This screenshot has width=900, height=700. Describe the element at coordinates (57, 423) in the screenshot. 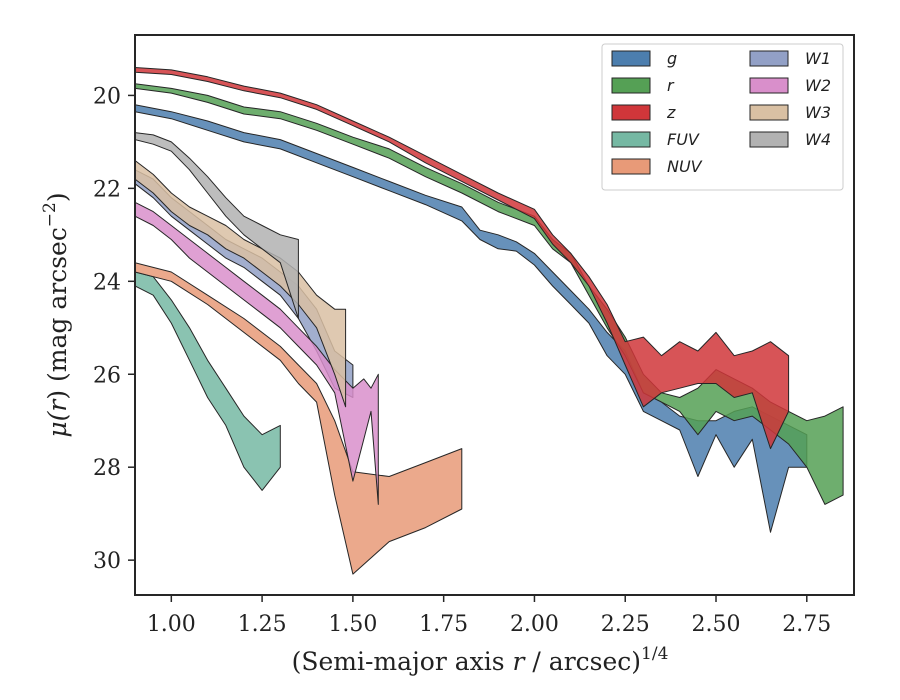

I see `y-axis-title-pre: μ(` at that location.